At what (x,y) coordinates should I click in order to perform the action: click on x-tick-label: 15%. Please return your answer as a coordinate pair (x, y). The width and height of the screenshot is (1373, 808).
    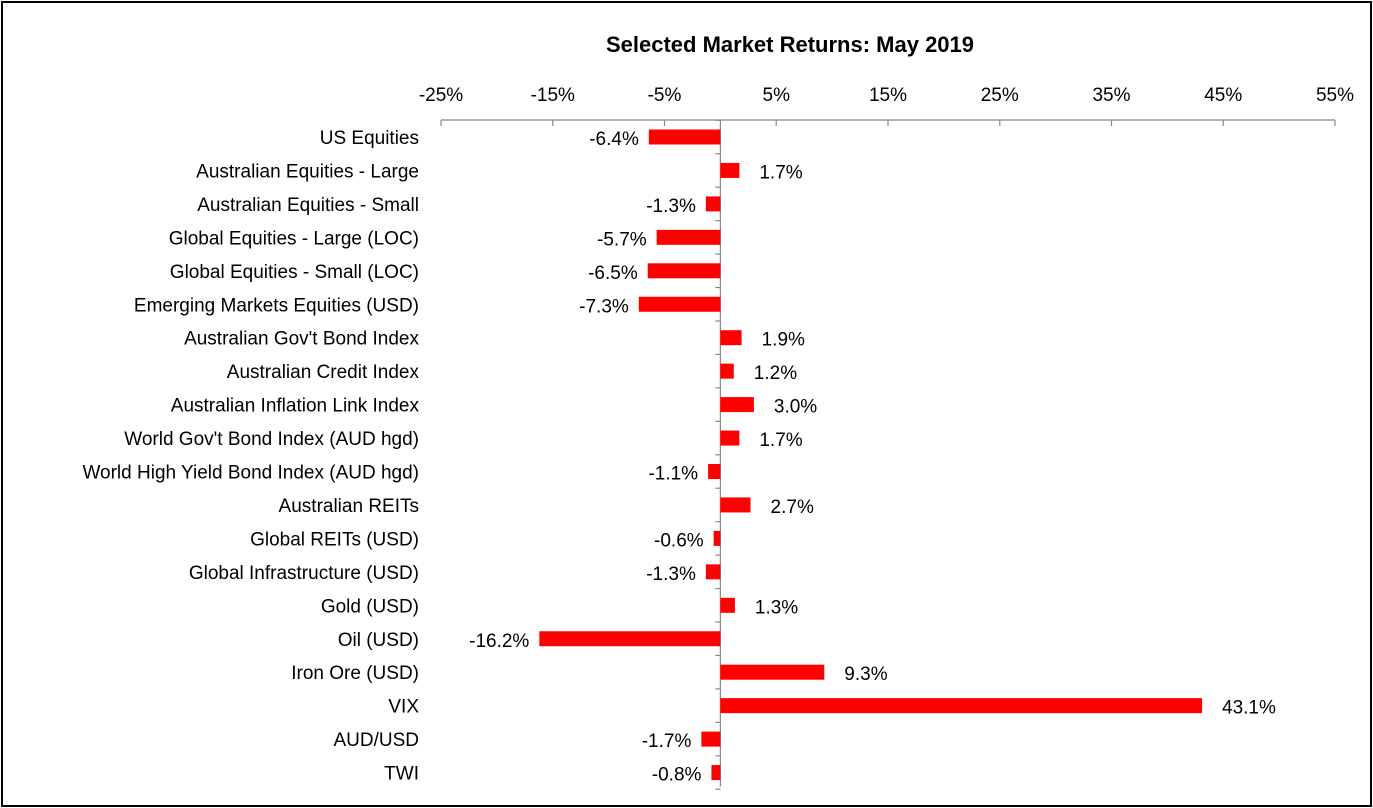
    Looking at the image, I should click on (888, 95).